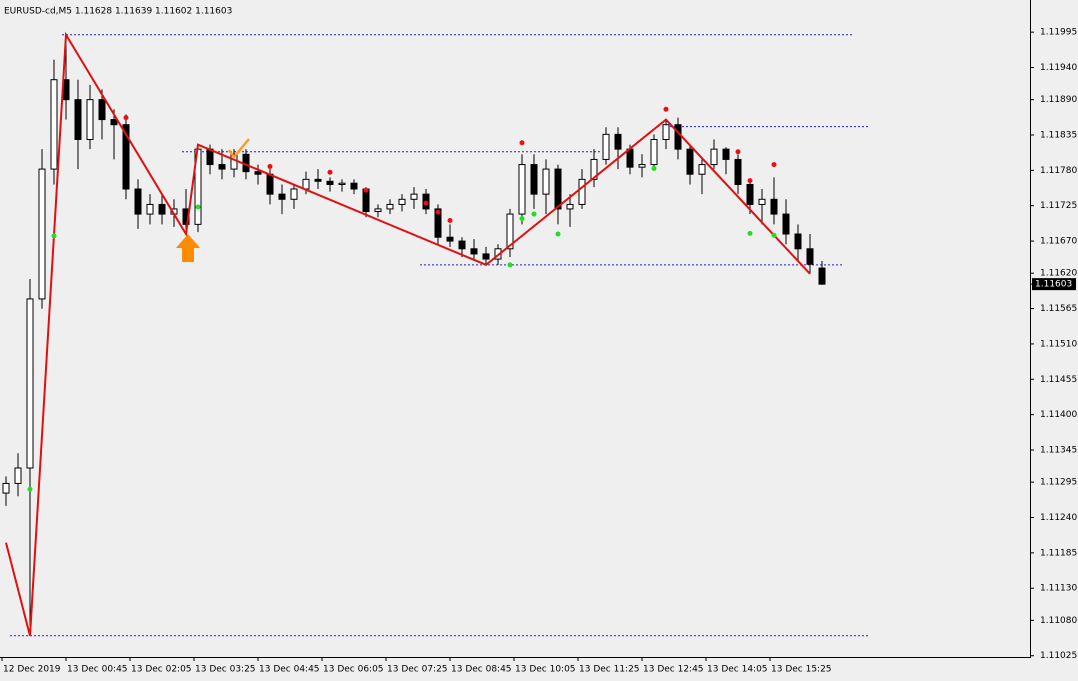 Image resolution: width=1078 pixels, height=681 pixels. I want to click on y-tick-label: 1.11025, so click(1058, 656).